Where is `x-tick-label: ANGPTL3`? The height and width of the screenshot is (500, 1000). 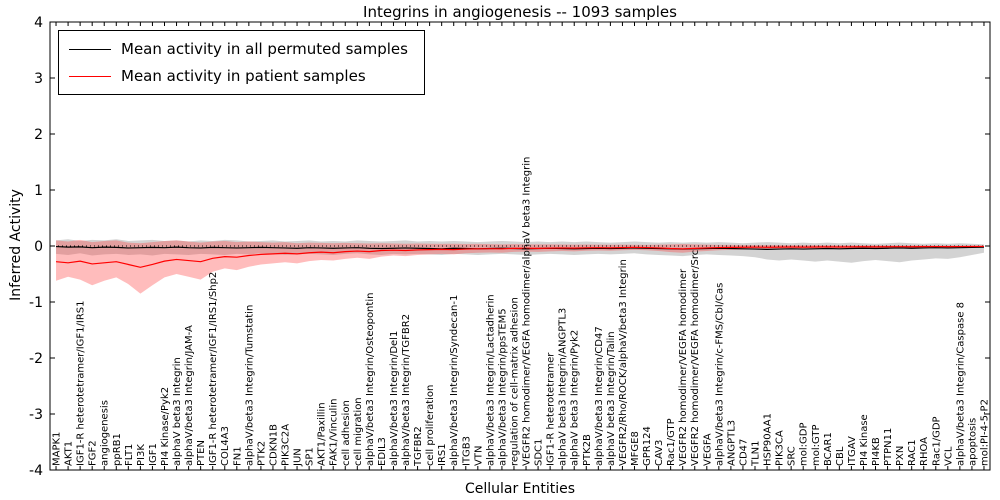 x-tick-label: ANGPTL3 is located at coordinates (731, 443).